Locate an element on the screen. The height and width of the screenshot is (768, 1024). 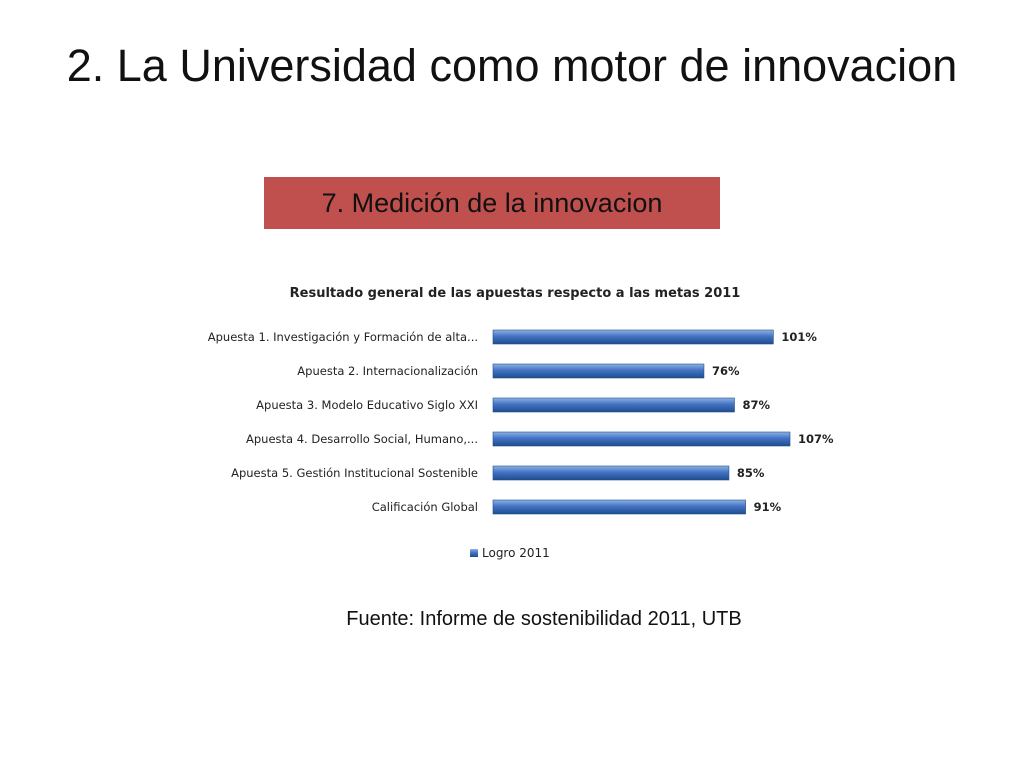
value-label: 101% is located at coordinates (799, 337).